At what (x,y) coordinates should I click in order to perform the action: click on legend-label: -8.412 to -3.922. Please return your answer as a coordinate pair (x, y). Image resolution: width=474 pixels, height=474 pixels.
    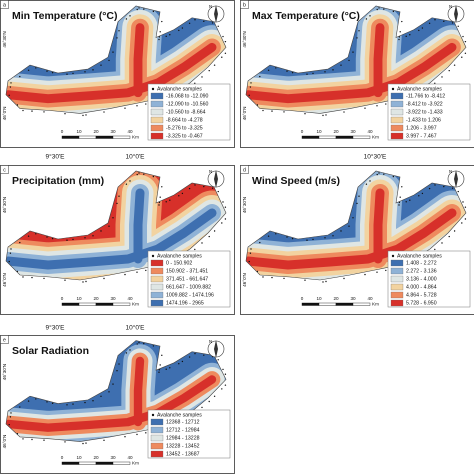
    Looking at the image, I should click on (424, 104).